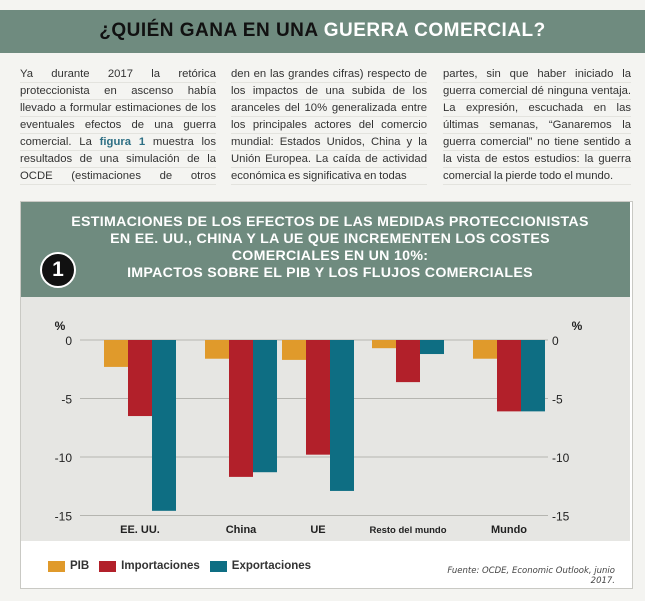 This screenshot has height=601, width=645. Describe the element at coordinates (64, 517) in the screenshot. I see `y-tick-label-left: -15` at that location.